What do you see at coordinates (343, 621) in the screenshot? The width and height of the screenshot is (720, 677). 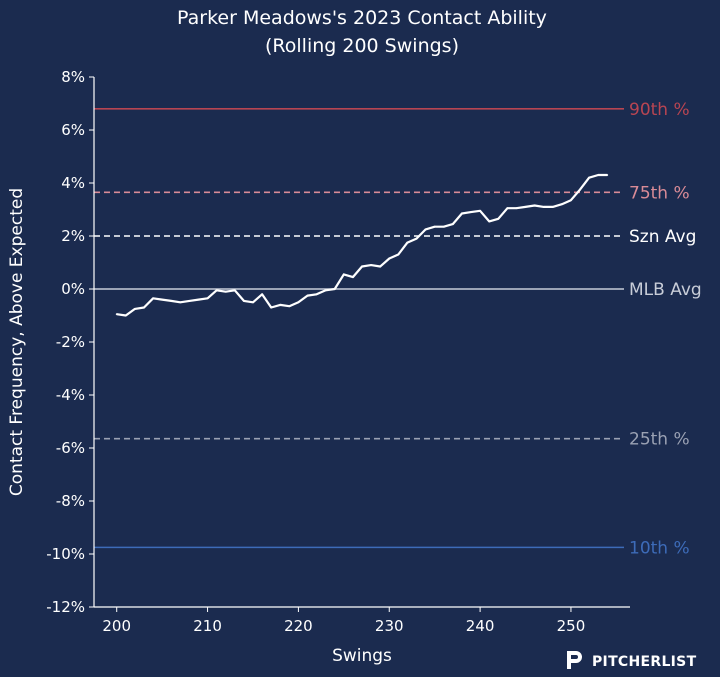 I see `x-ticks: 200 210 220 230 240 250` at bounding box center [343, 621].